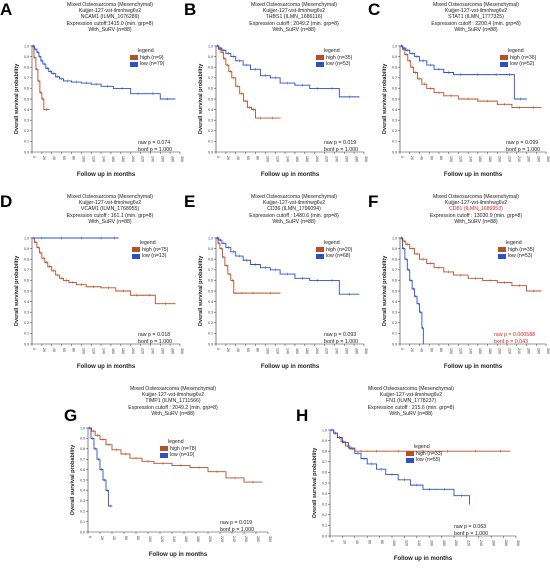  I want to click on x-tick-label: 20, so click(412, 158).